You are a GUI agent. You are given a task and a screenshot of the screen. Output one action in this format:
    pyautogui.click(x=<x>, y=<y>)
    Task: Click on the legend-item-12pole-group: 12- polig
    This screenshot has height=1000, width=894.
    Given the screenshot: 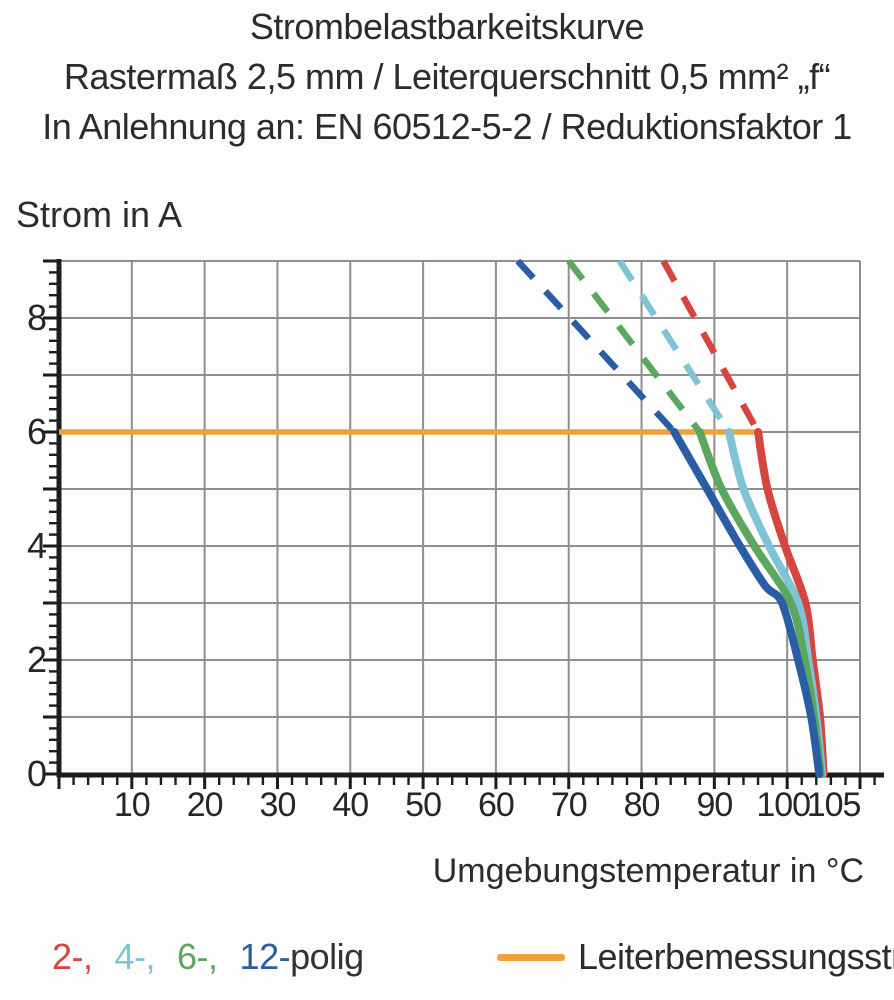 What is the action you would take?
    pyautogui.click(x=302, y=957)
    